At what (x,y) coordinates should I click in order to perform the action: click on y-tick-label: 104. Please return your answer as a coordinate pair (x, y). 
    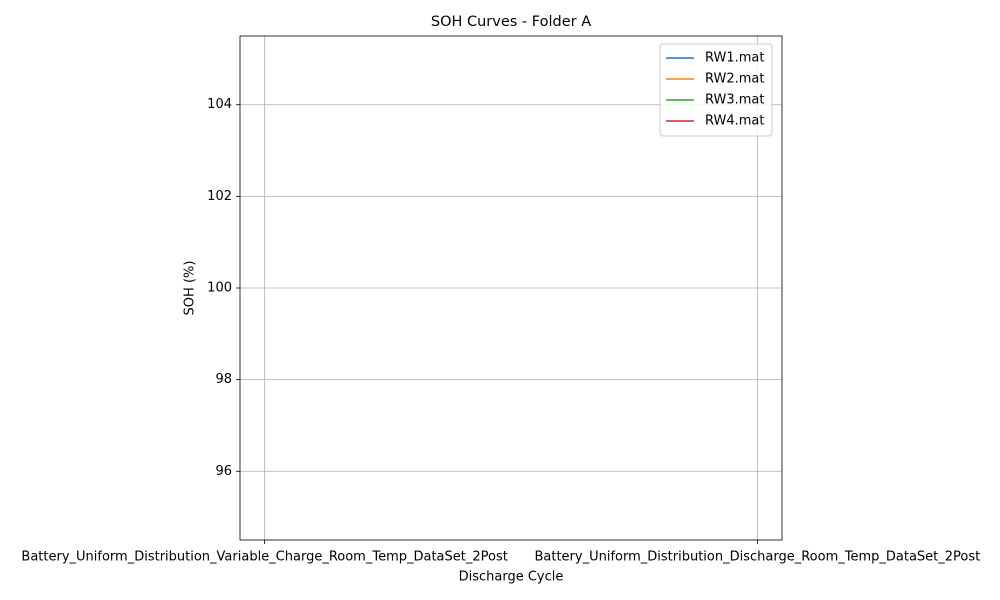
    Looking at the image, I should click on (219, 104).